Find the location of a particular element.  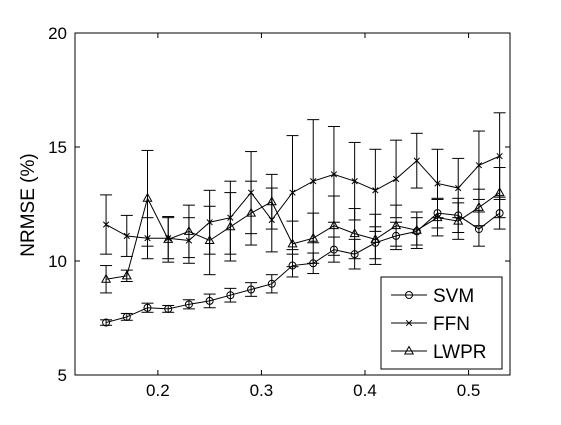

y-tick-label: 10 is located at coordinates (57, 261).